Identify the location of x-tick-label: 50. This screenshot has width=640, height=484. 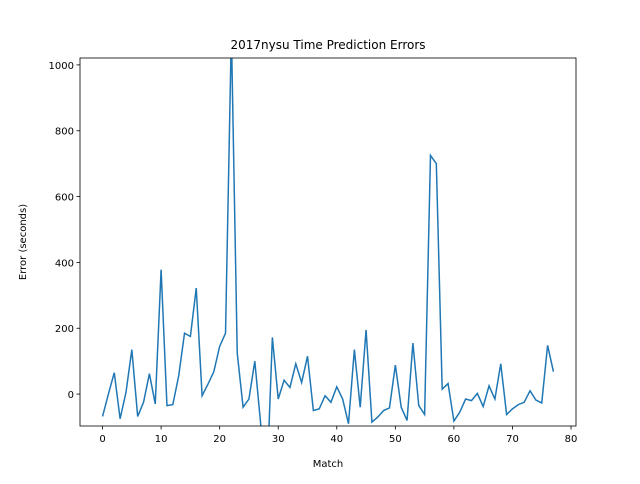
(395, 439).